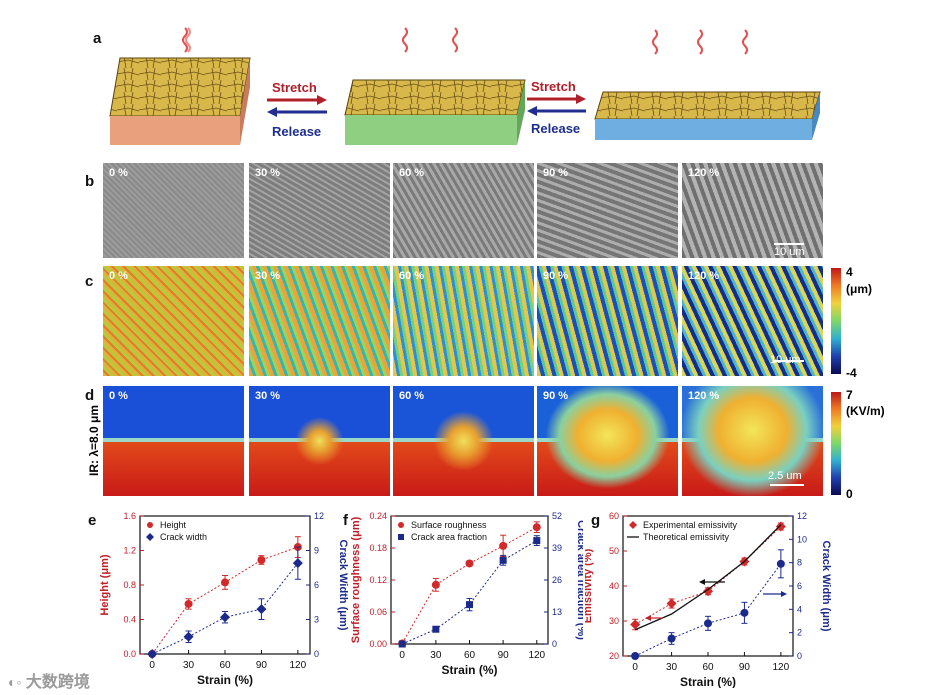 The width and height of the screenshot is (930, 695). I want to click on panel-a-schematic, so click(465, 86).